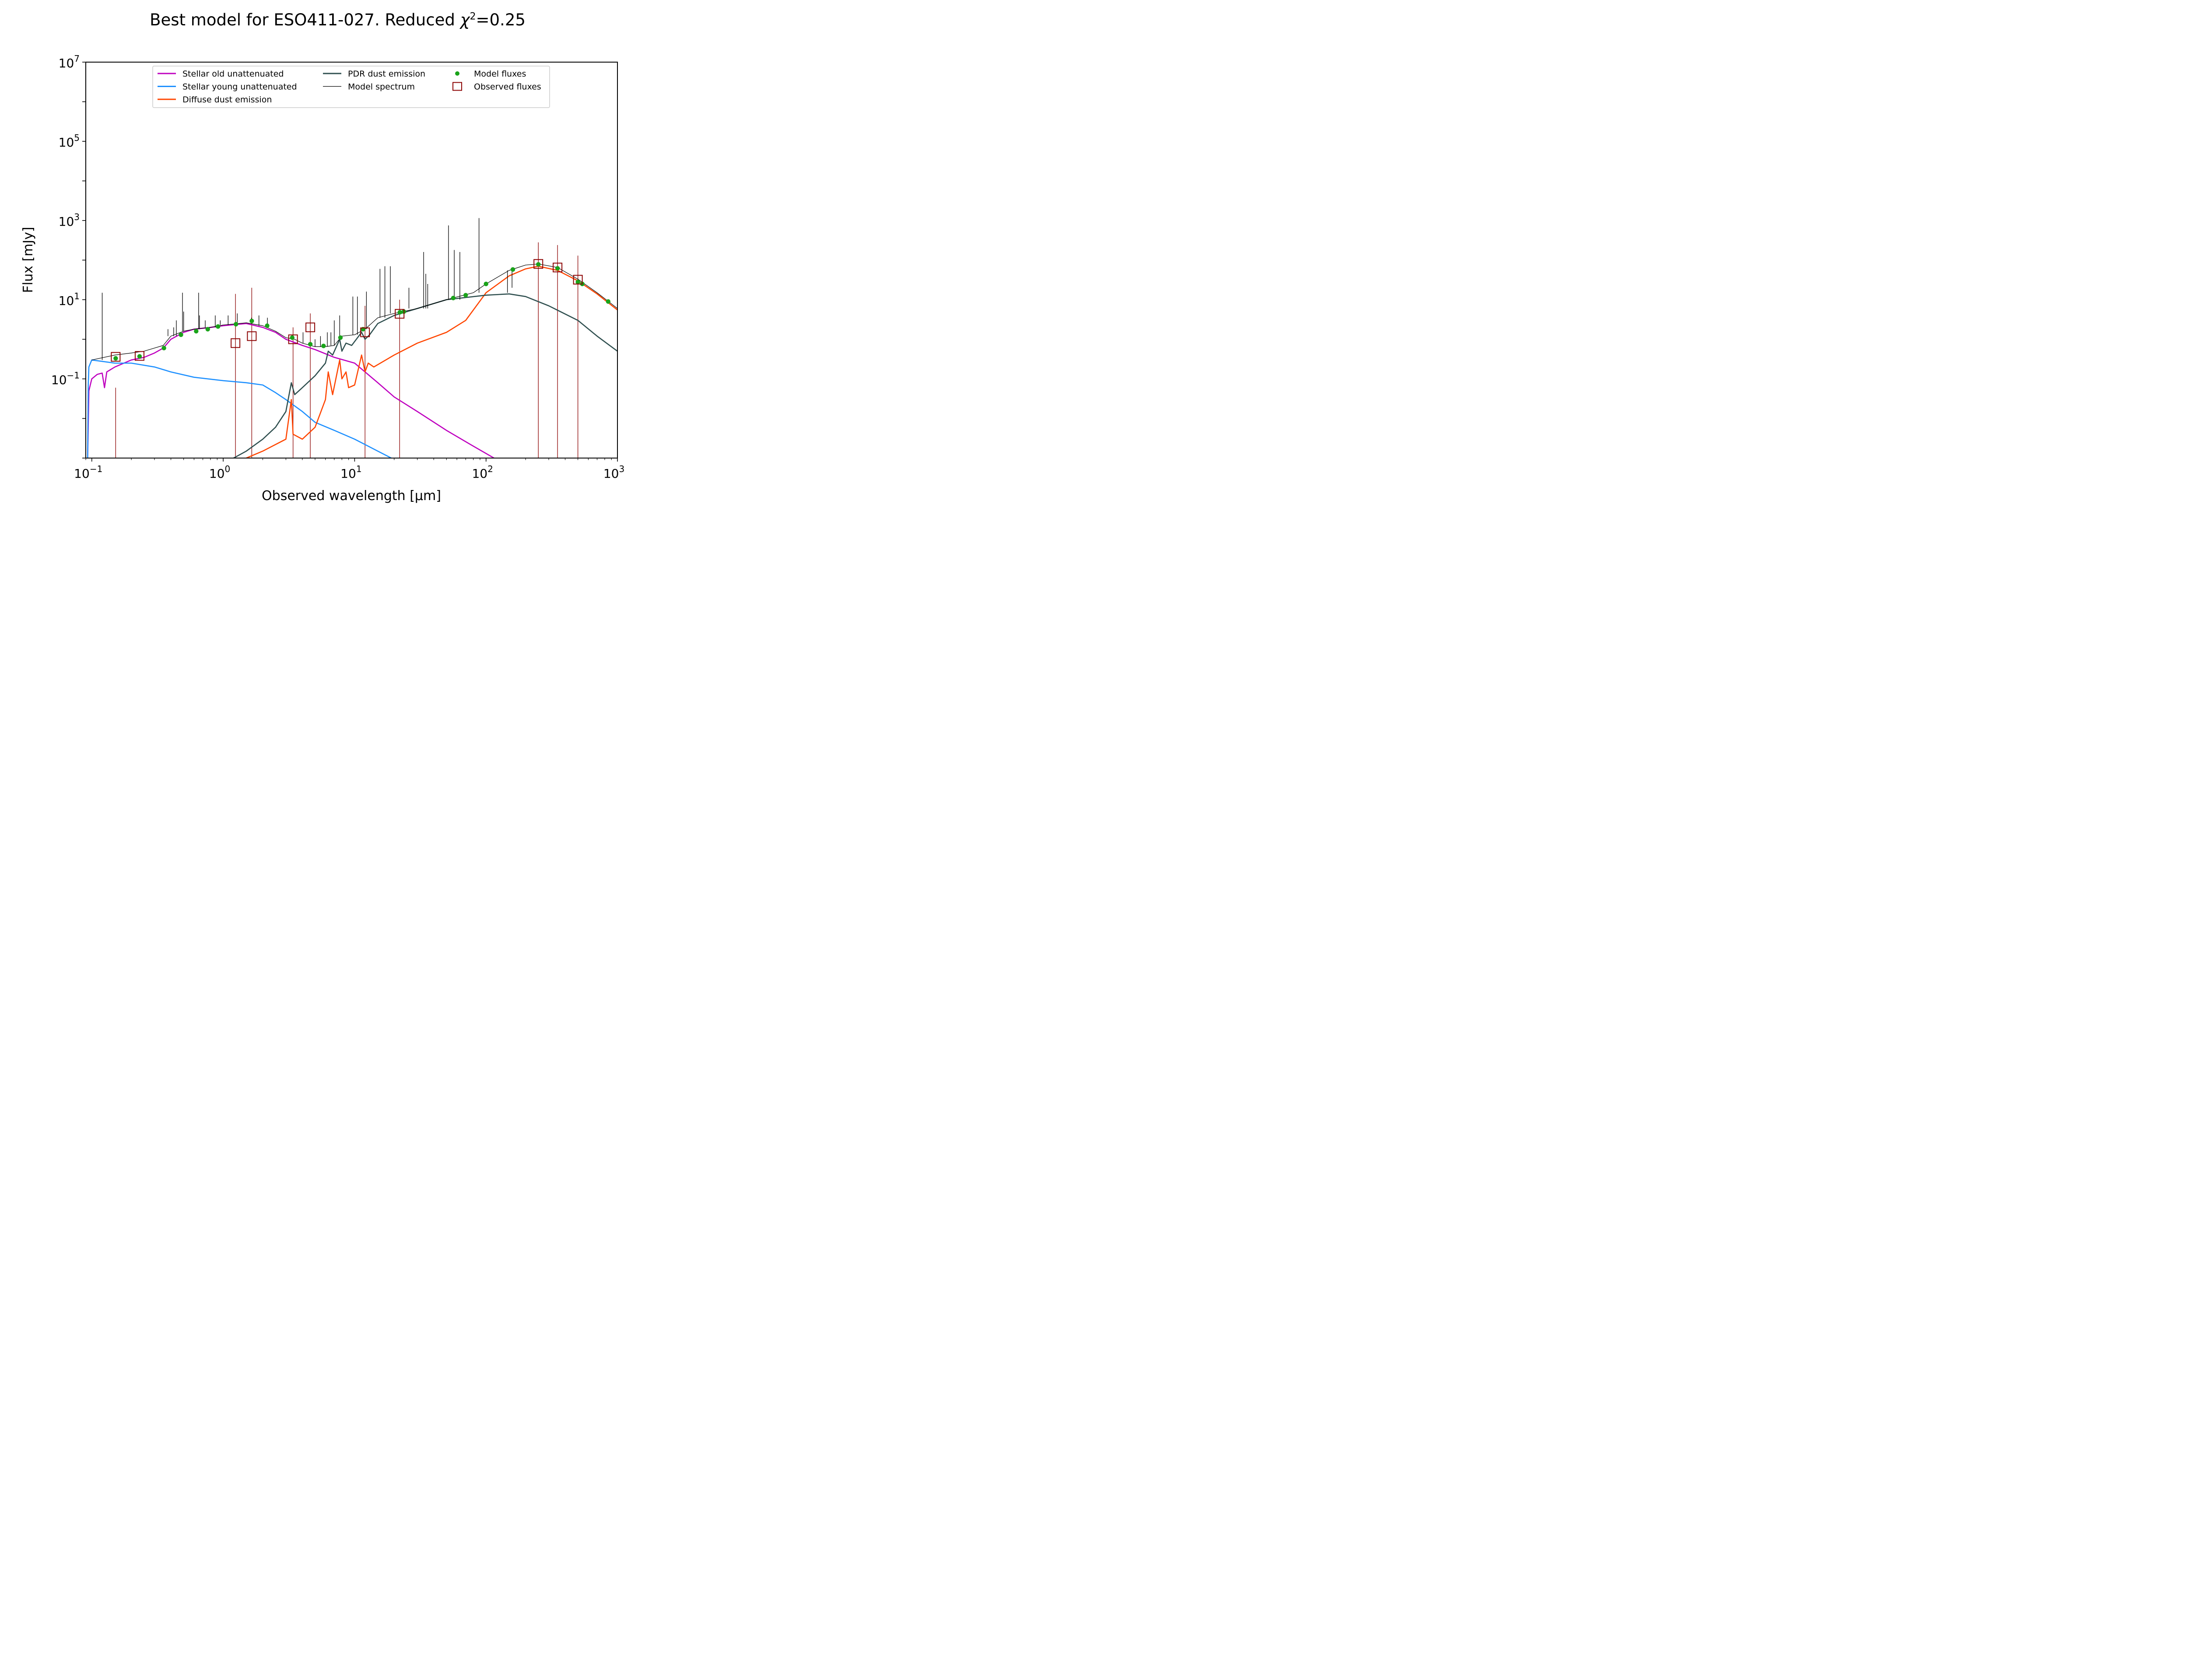  I want to click on series-pdr-dust-emission, so click(425, 375).